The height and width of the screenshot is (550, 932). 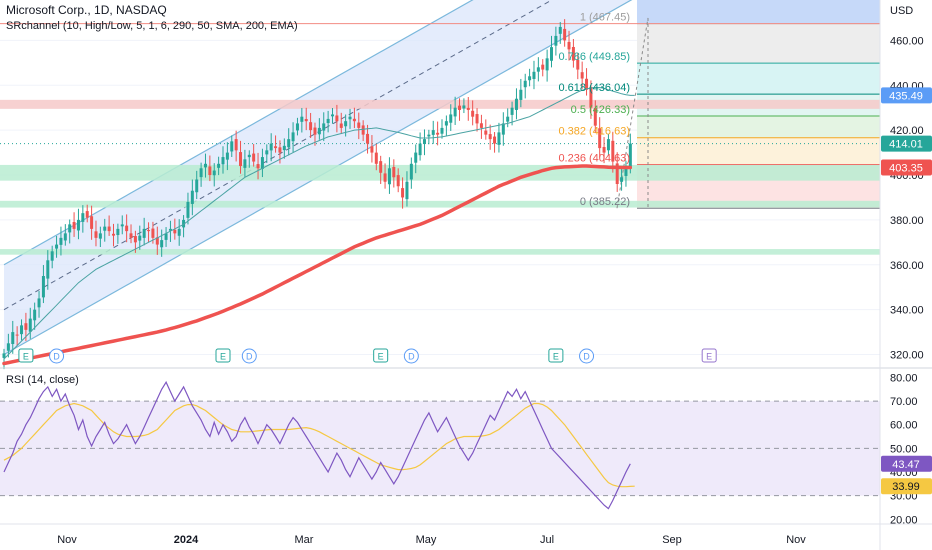 I want to click on price-label-box, so click(x=906, y=167).